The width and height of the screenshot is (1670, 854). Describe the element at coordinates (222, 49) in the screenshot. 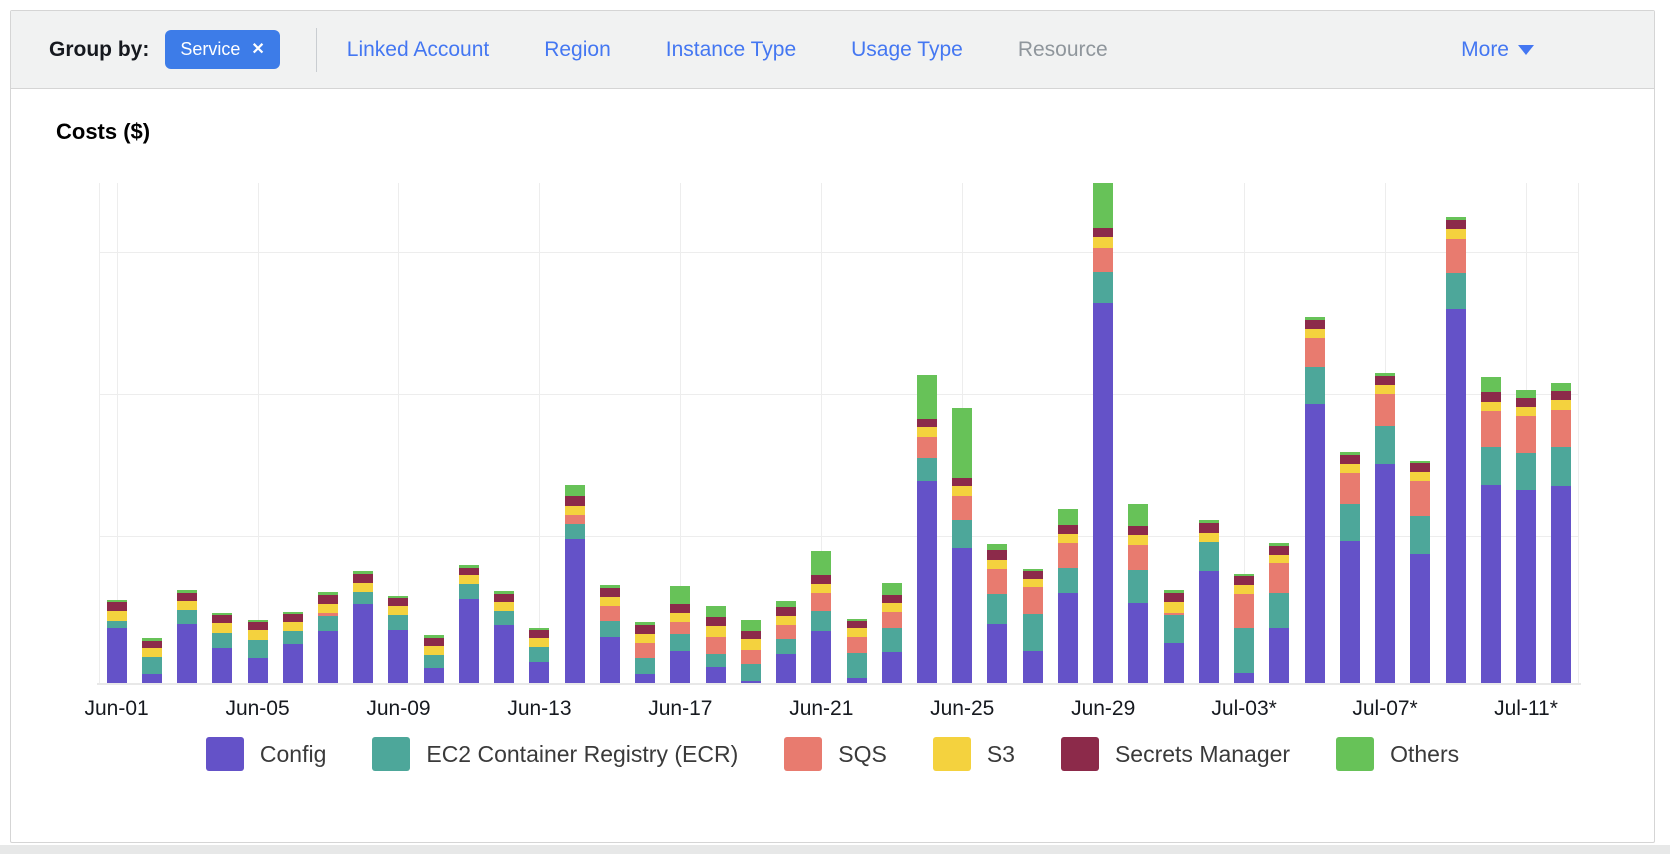

I see `groupby-chip-service: Service ✕` at that location.